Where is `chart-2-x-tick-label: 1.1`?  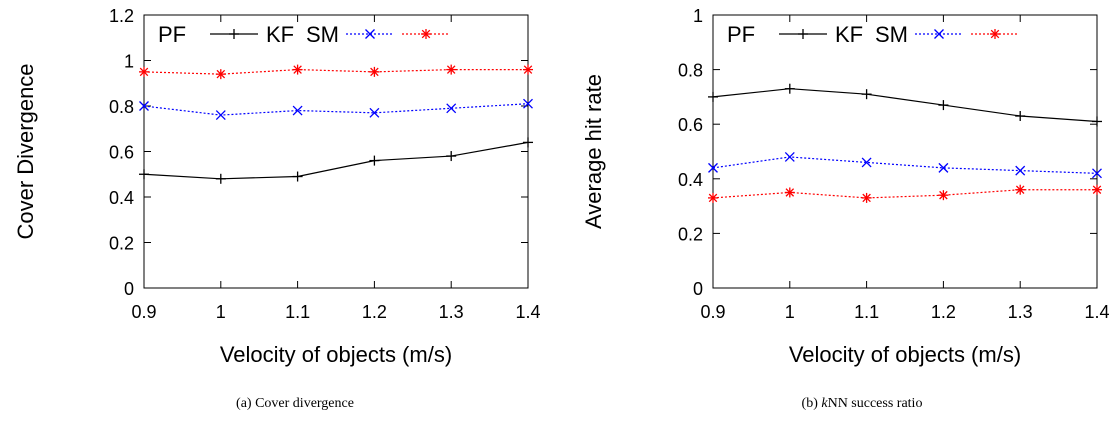
chart-2-x-tick-label: 1.1 is located at coordinates (866, 312).